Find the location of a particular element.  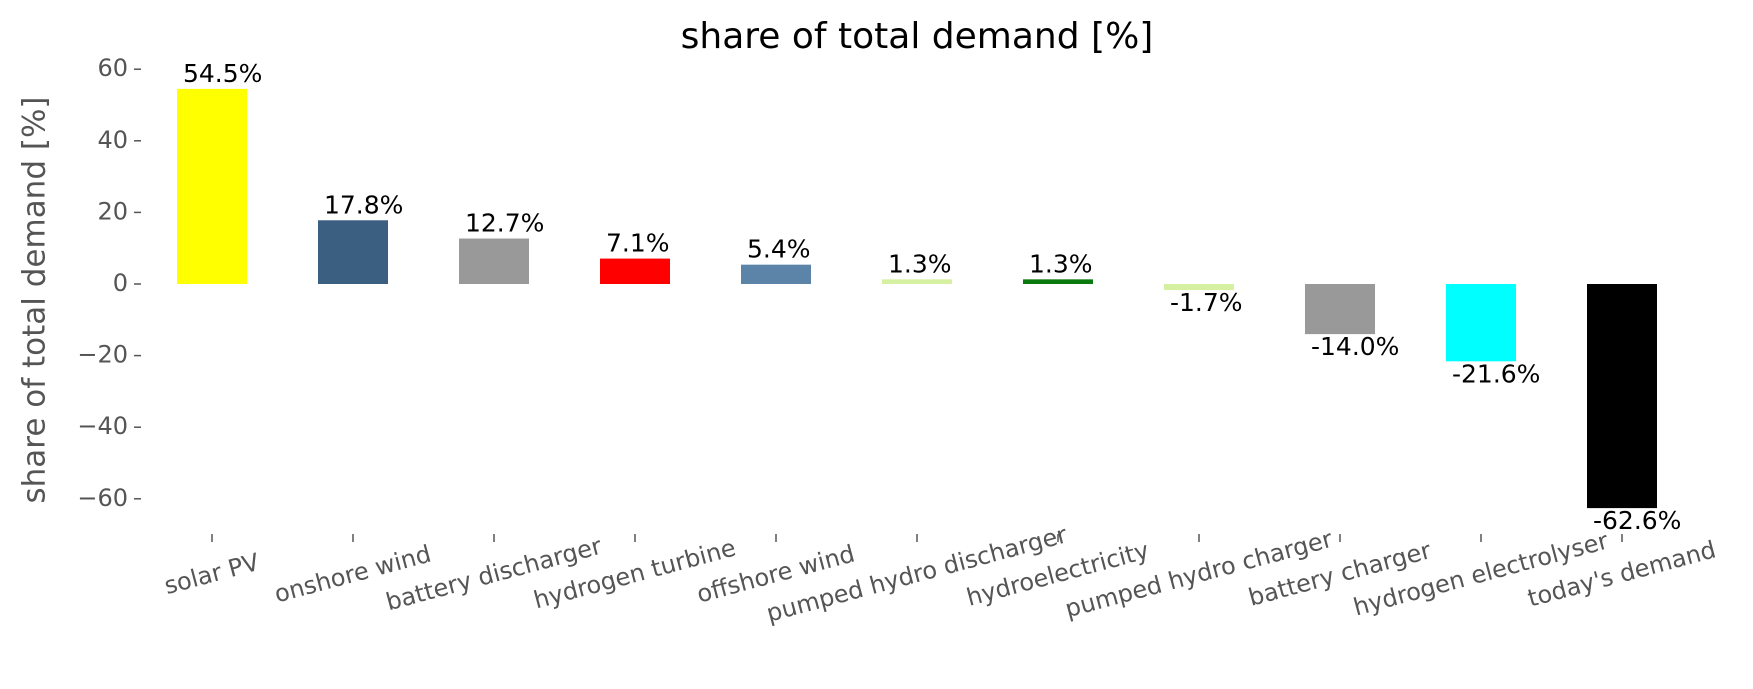

value-label: 12.7% is located at coordinates (504, 223).